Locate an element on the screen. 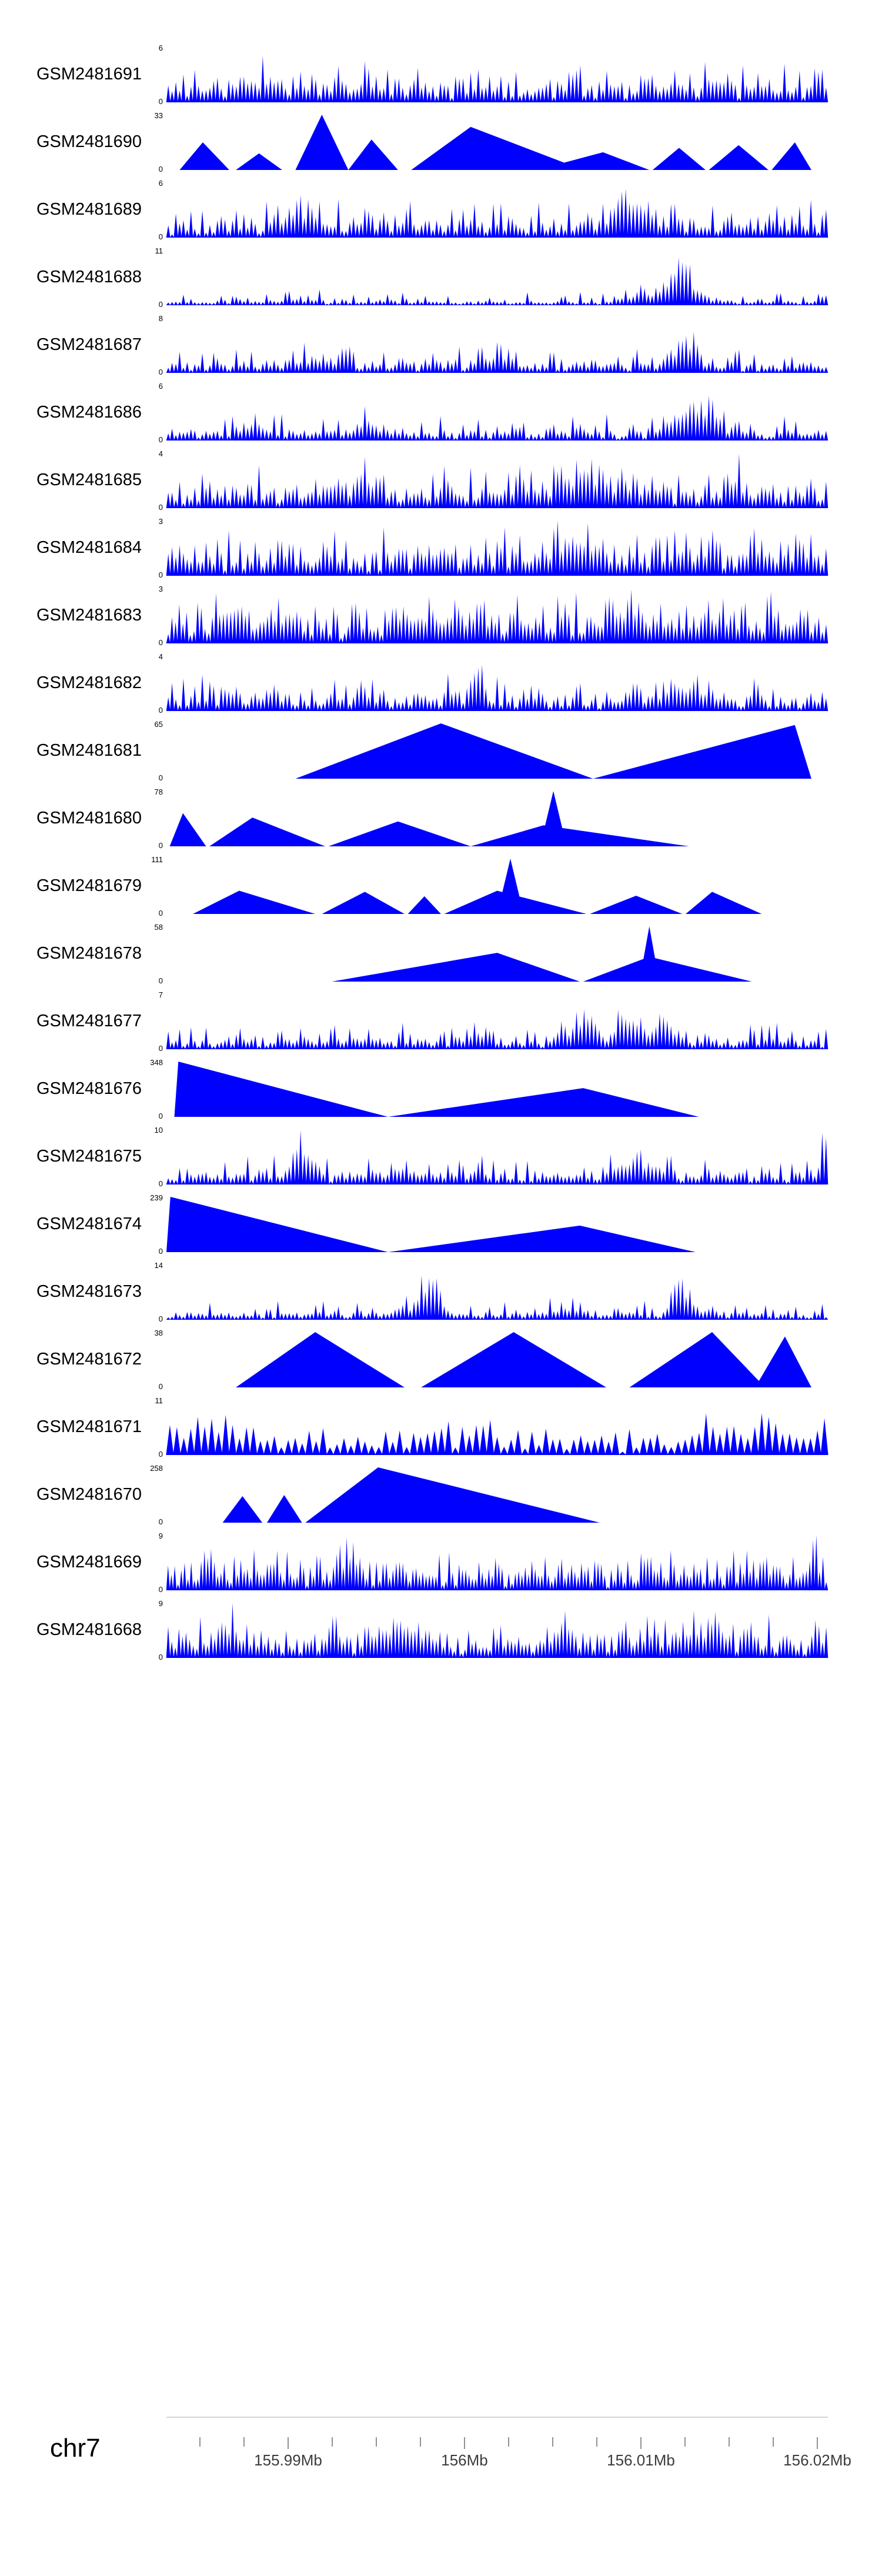  track-plot-area: 8 0 is located at coordinates (493, 345).